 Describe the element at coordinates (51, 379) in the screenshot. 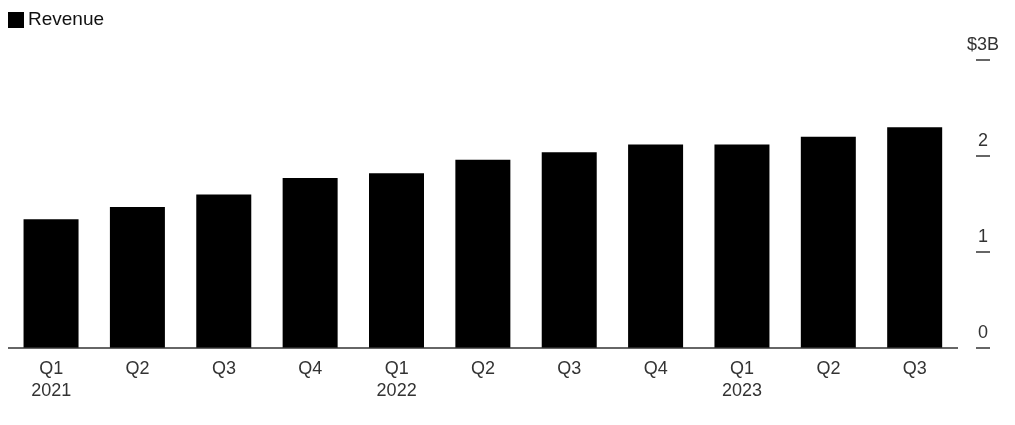

I see `x-tick-label: Q1 2021` at that location.